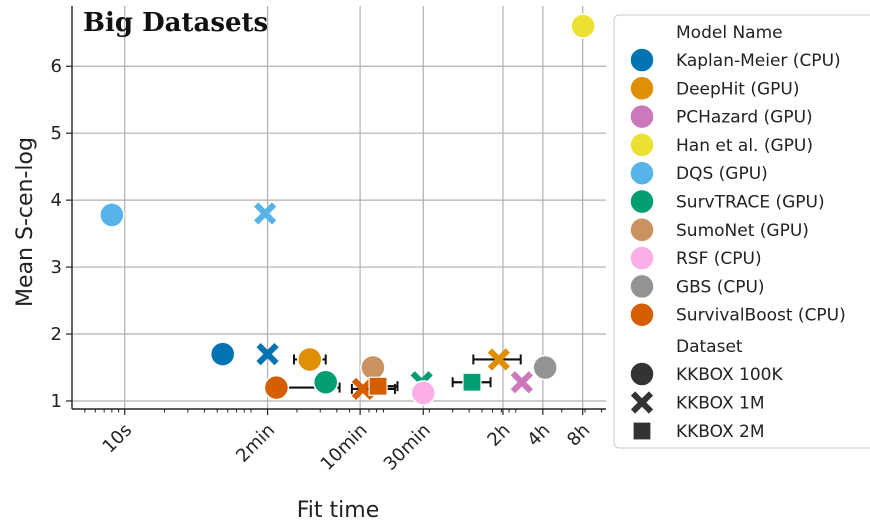  What do you see at coordinates (744, 118) in the screenshot?
I see `legend-label: PCHazard (GPU)` at bounding box center [744, 118].